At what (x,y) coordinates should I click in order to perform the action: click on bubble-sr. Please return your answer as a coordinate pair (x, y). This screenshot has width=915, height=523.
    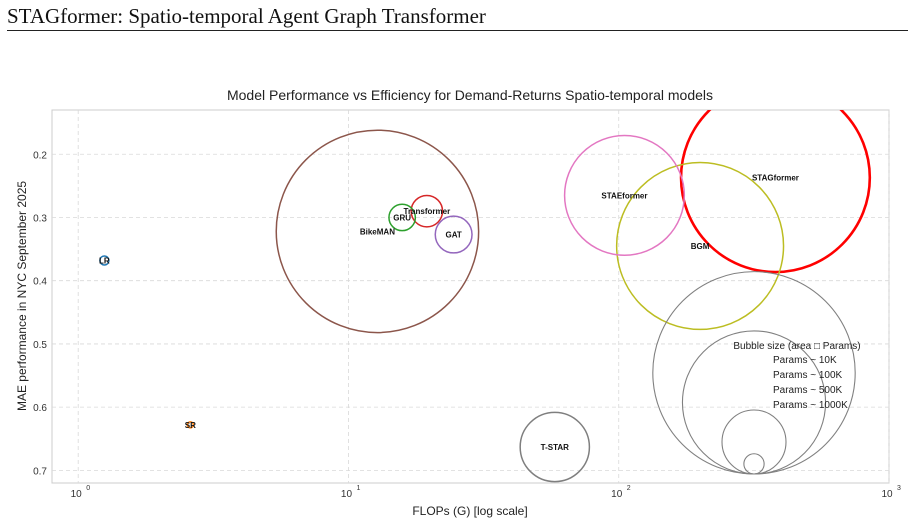
    Looking at the image, I should click on (190, 425).